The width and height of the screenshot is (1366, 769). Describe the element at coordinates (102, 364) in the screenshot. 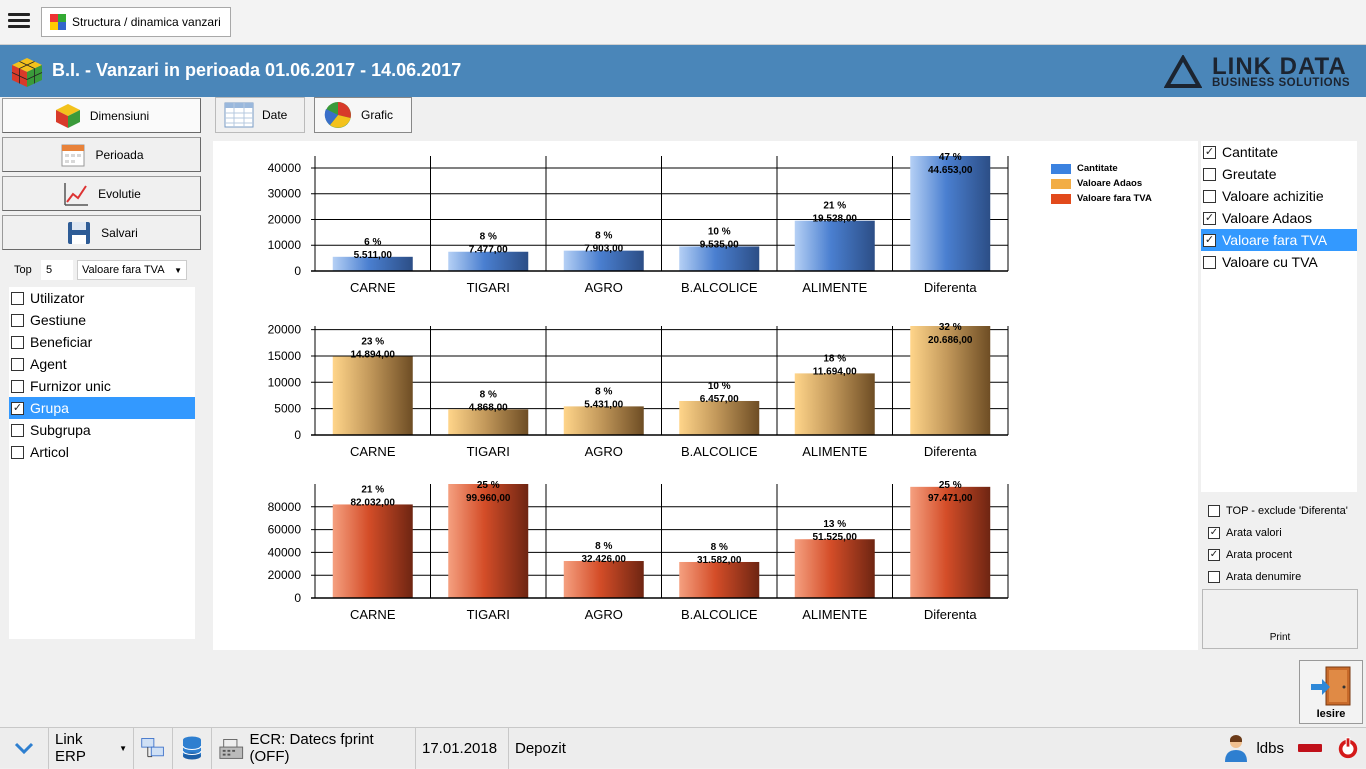

I see `dimension-item: Agent` at that location.